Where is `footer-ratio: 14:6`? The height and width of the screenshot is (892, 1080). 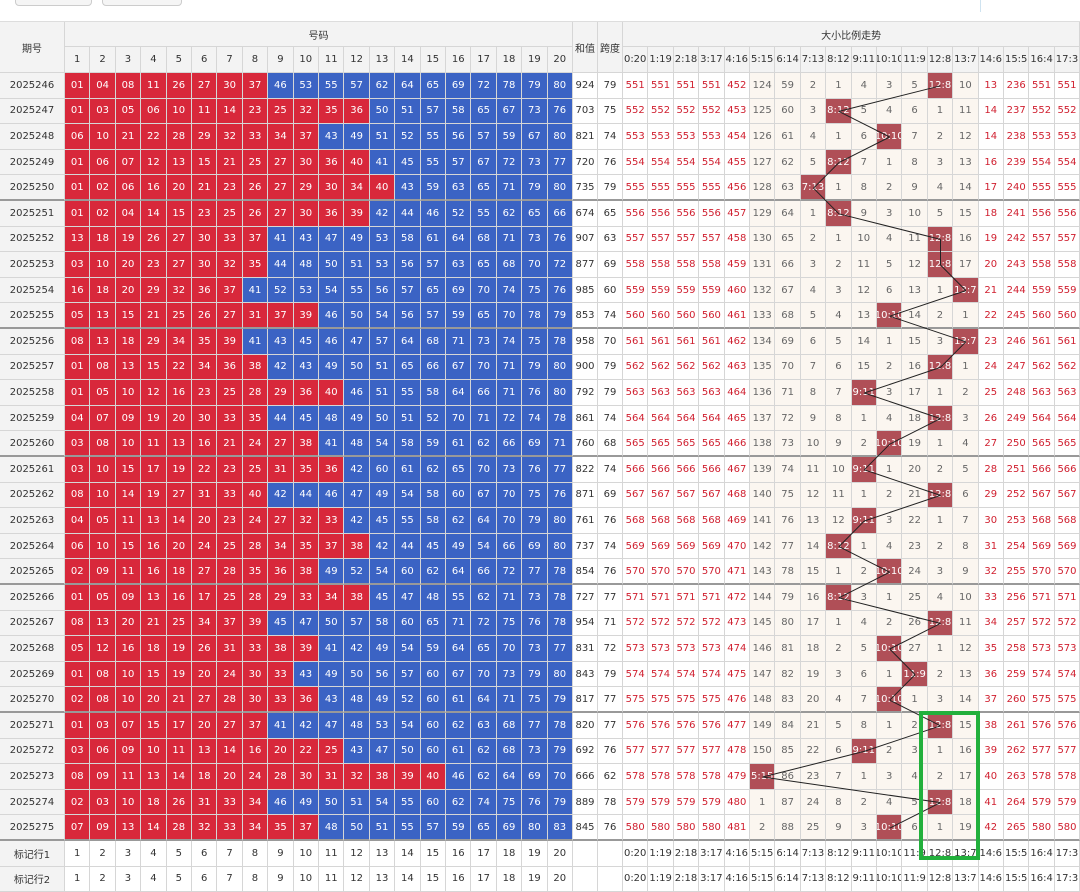 footer-ratio: 14:6 is located at coordinates (991, 879).